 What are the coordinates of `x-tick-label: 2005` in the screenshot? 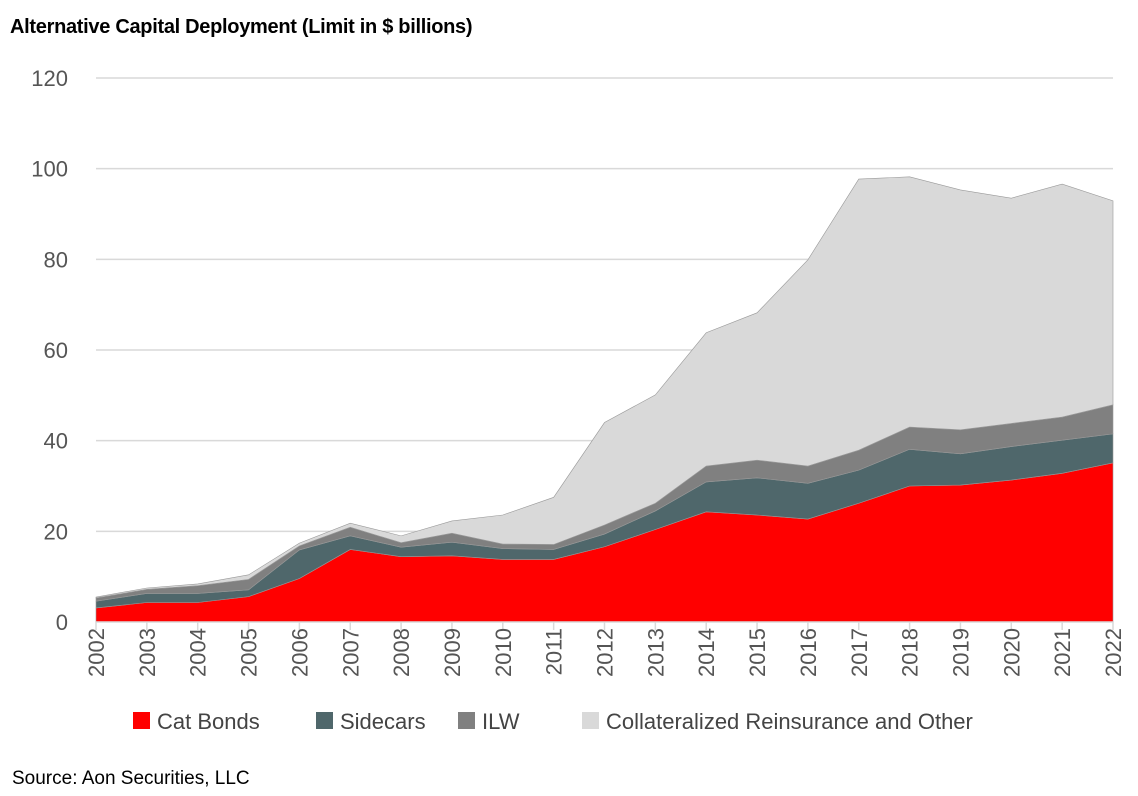 It's located at (249, 652).